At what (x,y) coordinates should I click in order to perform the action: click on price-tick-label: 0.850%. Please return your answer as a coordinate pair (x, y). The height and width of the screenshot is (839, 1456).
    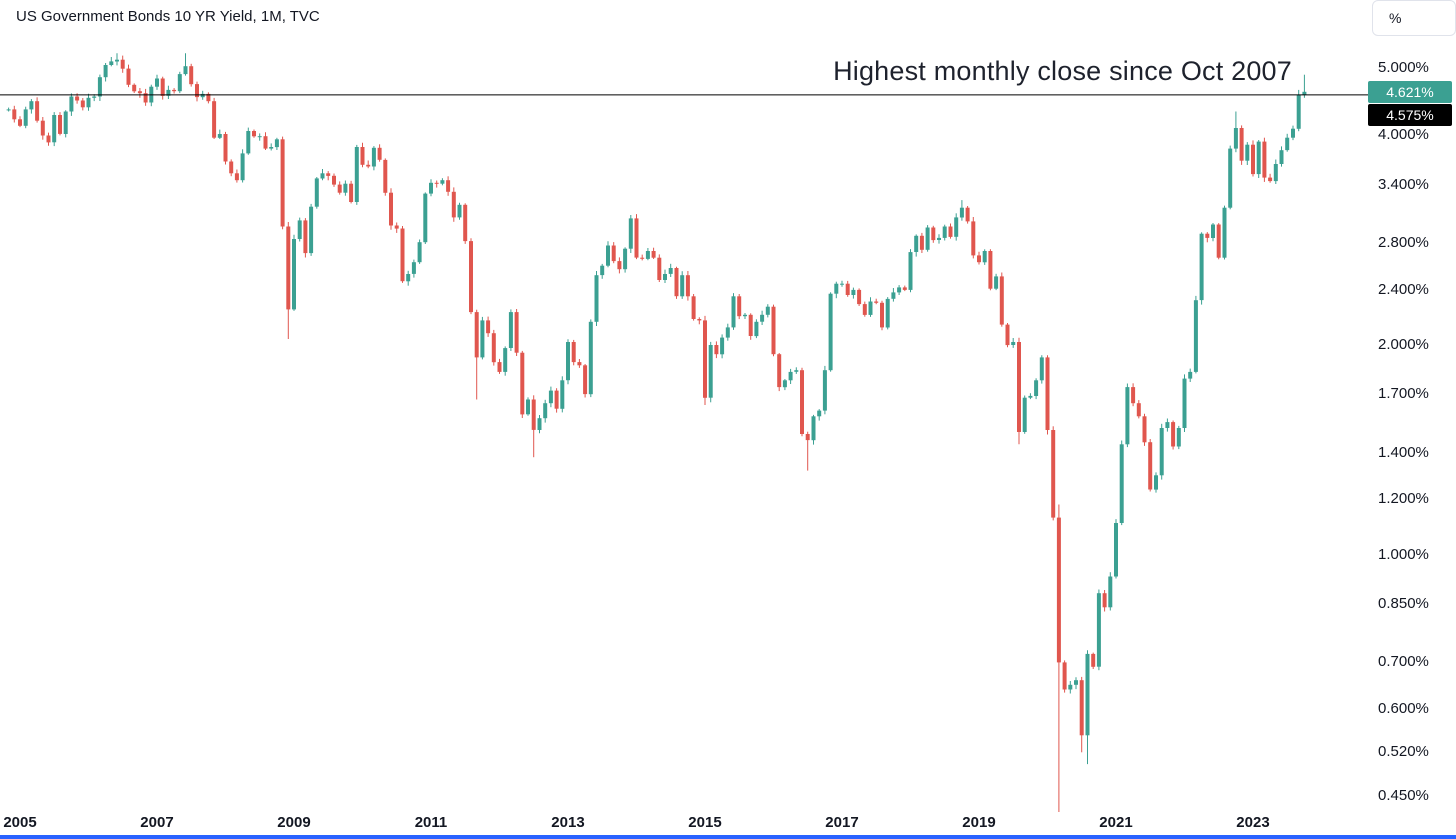
    Looking at the image, I should click on (1403, 603).